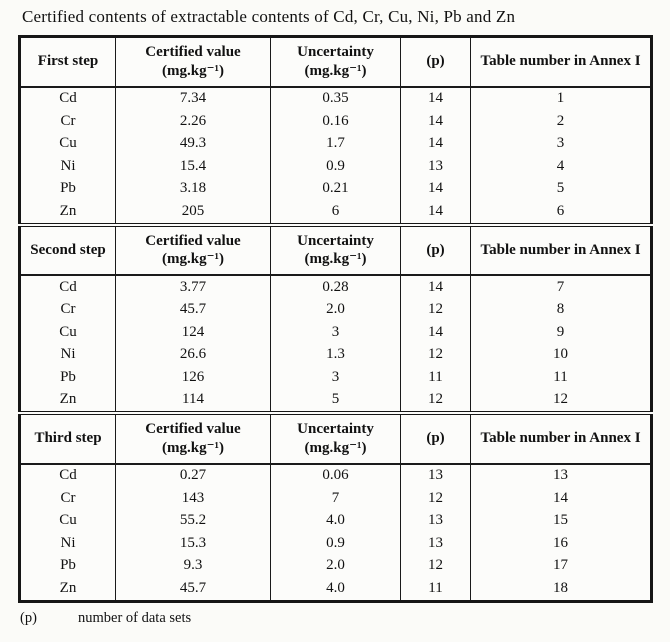  I want to click on cell-certified-value: 9.3, so click(193, 565).